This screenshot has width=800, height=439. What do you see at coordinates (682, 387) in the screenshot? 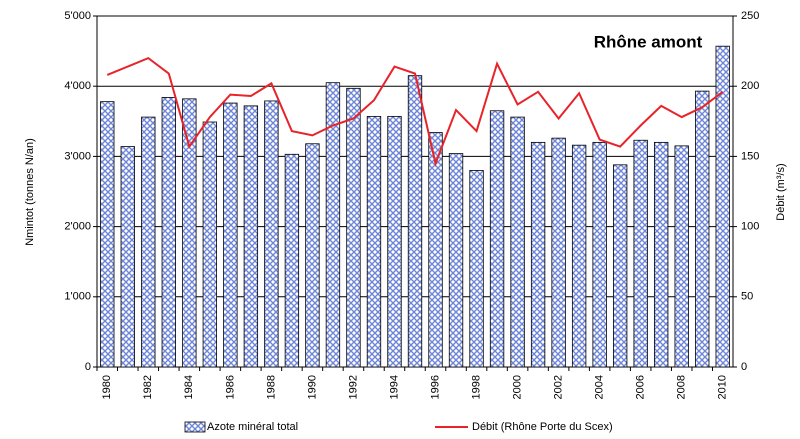
I see `x-tick-label: 2008` at bounding box center [682, 387].